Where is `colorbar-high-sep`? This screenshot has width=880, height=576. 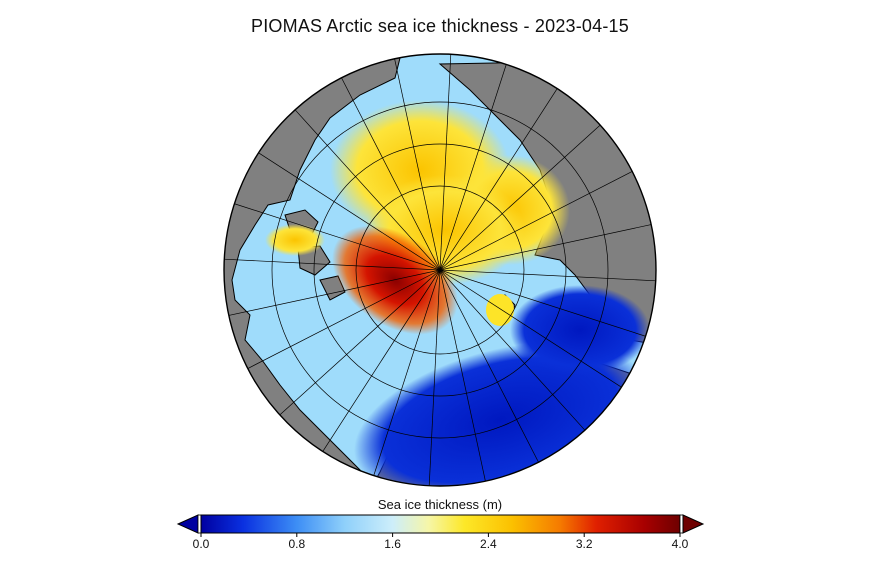 colorbar-high-sep is located at coordinates (681, 524).